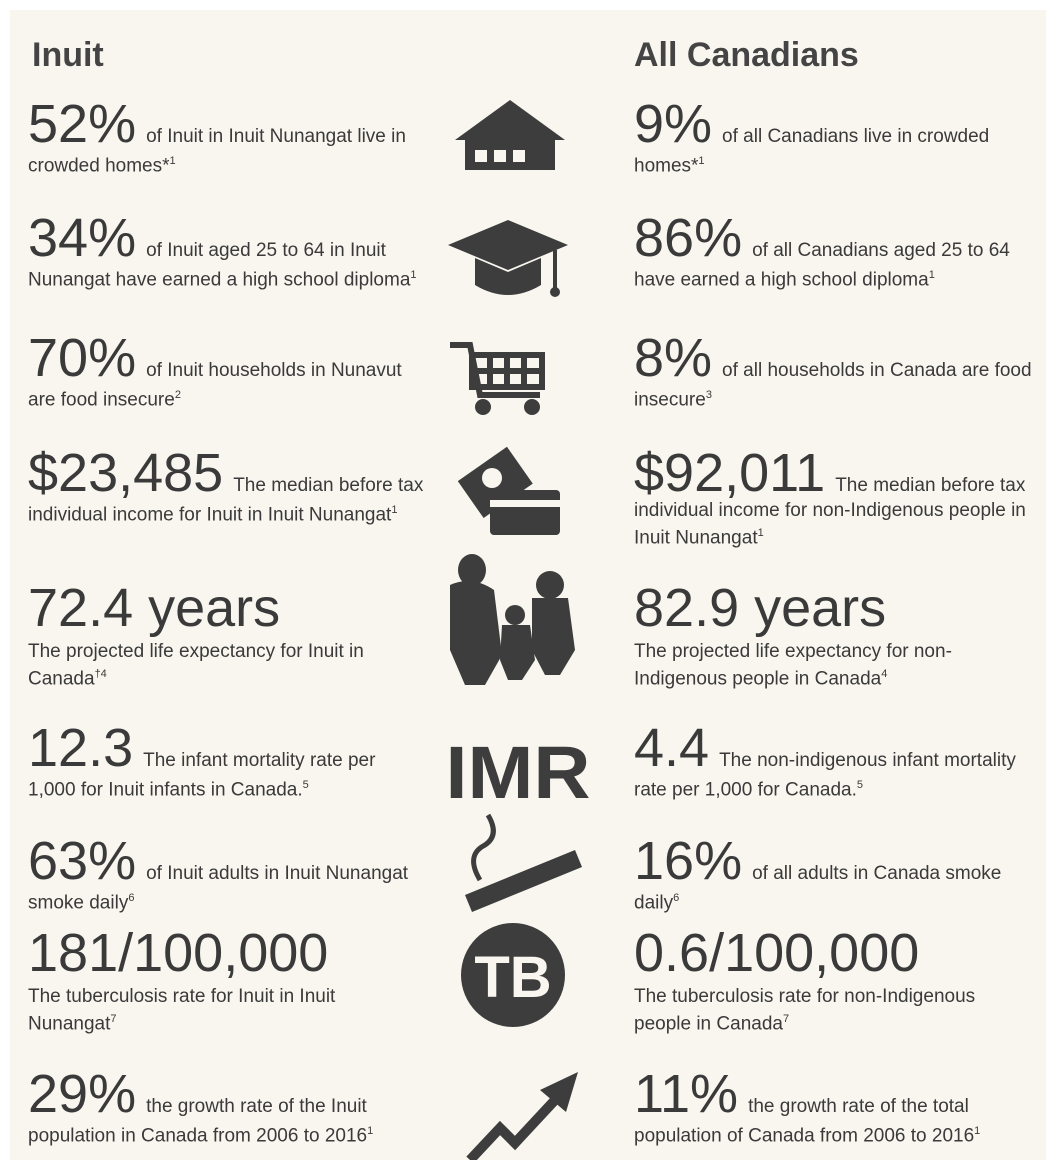 The image size is (1048, 1162). I want to click on money-card-icon, so click(508, 490).